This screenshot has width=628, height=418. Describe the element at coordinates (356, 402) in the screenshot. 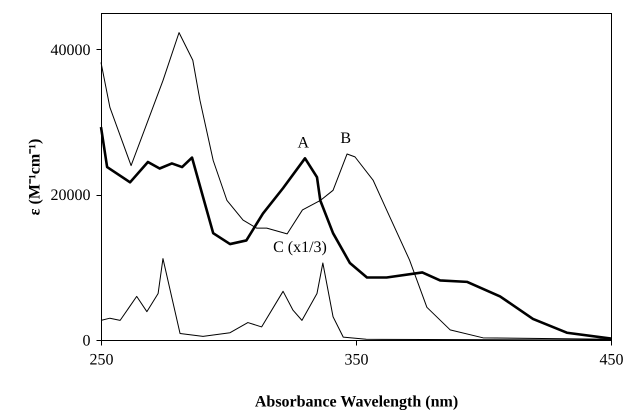

I see `x-axis-title: Absorbance Wavelength (nm)` at that location.